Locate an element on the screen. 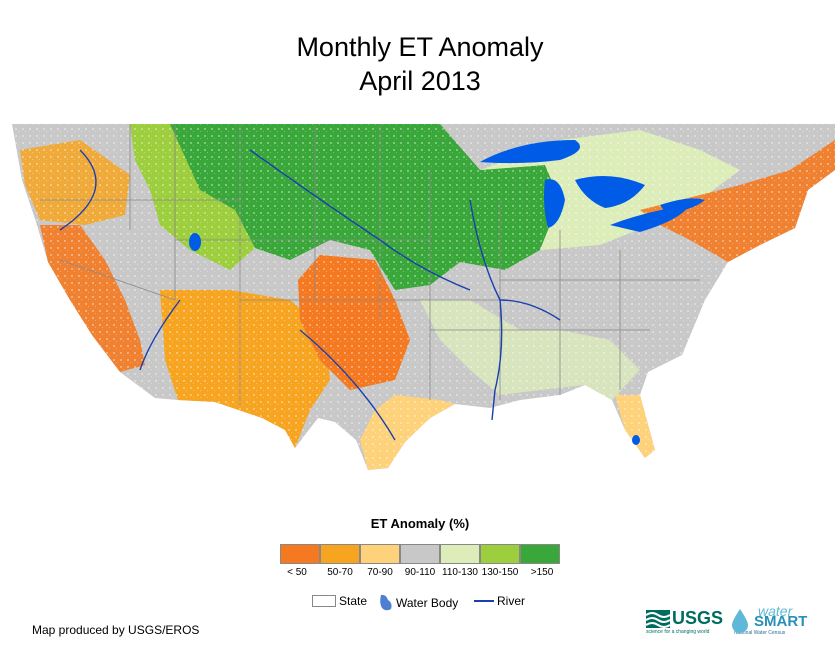 Image resolution: width=840 pixels, height=660 pixels. legend-title: ET Anomaly (%) is located at coordinates (420, 523).